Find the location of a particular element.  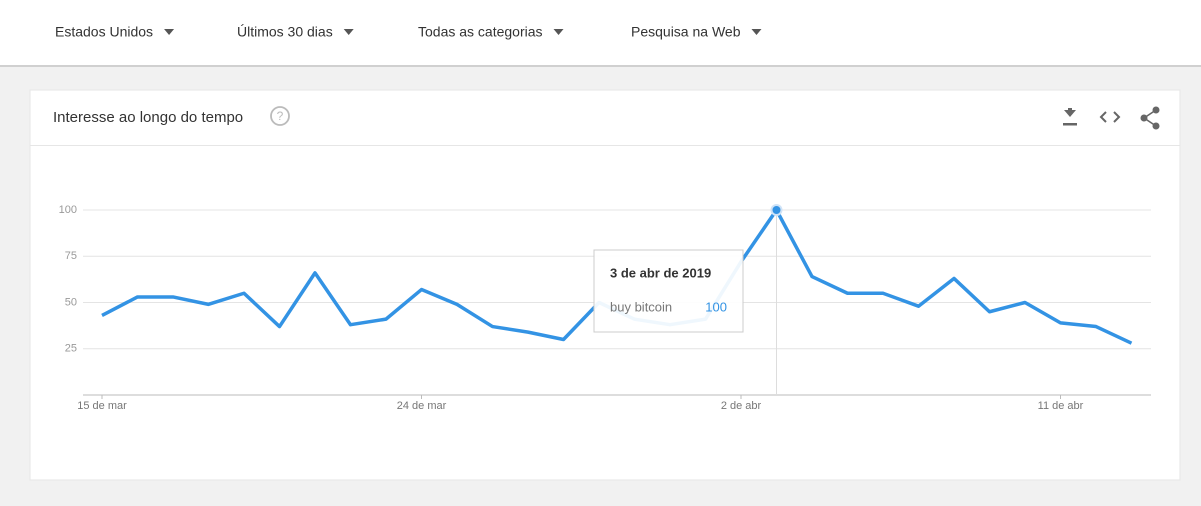

x-tick-label: 24 de mar is located at coordinates (422, 406).